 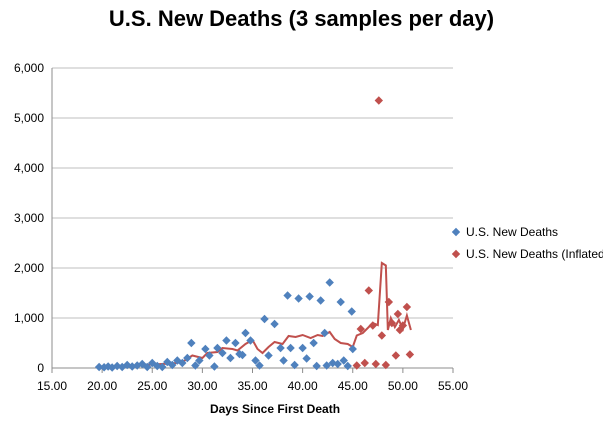 I want to click on x-tick-label: 45.00, so click(x=353, y=386).